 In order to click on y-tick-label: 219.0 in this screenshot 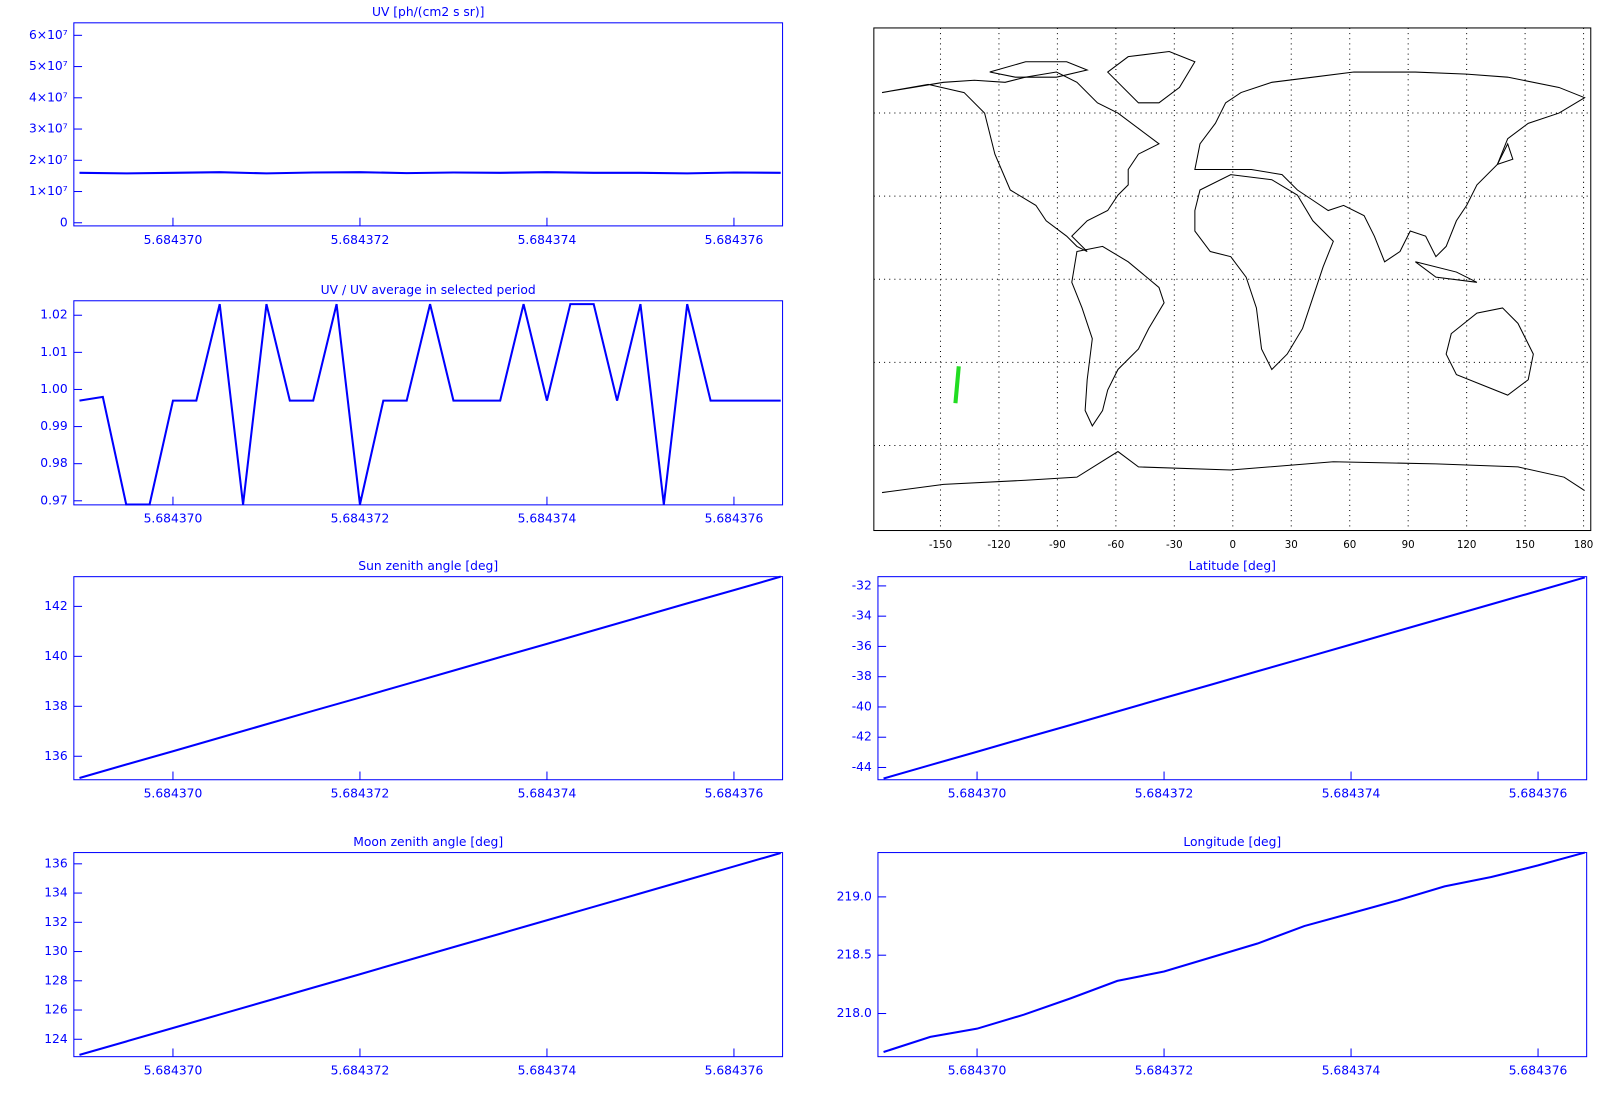, I will do `click(854, 896)`.